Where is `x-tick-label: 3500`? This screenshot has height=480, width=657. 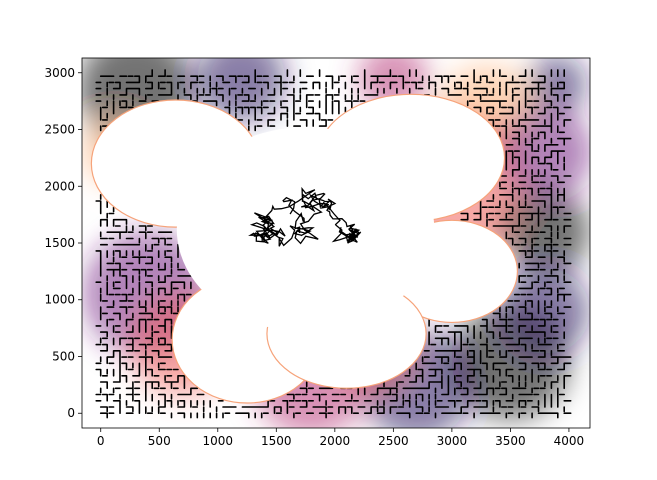 x-tick-label: 3500 is located at coordinates (510, 441).